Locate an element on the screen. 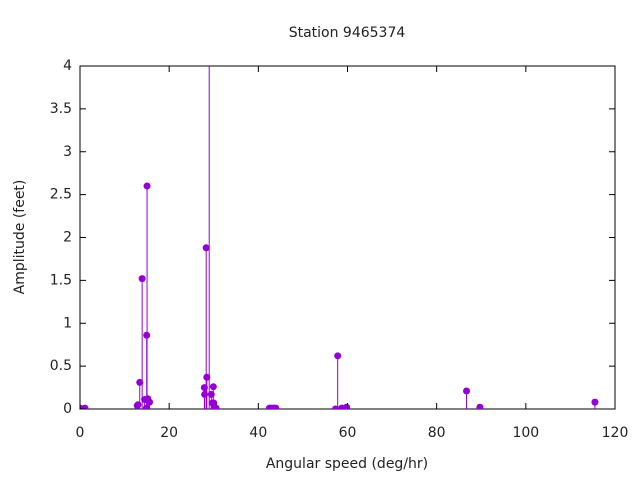 This screenshot has height=480, width=640. y-tick-label: 3.5 is located at coordinates (61, 109).